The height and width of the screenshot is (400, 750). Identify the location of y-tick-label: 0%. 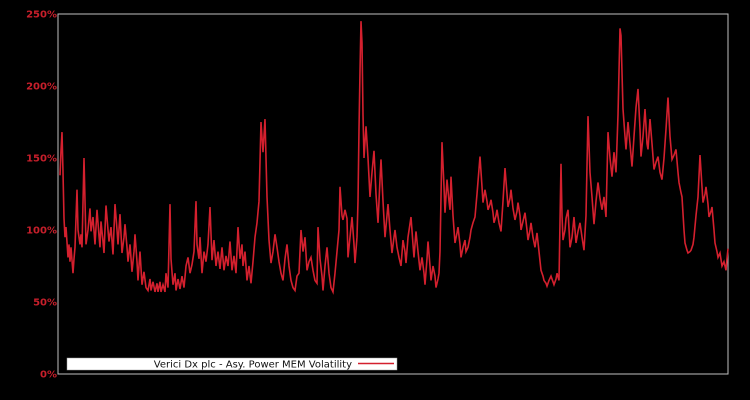
(48, 375).